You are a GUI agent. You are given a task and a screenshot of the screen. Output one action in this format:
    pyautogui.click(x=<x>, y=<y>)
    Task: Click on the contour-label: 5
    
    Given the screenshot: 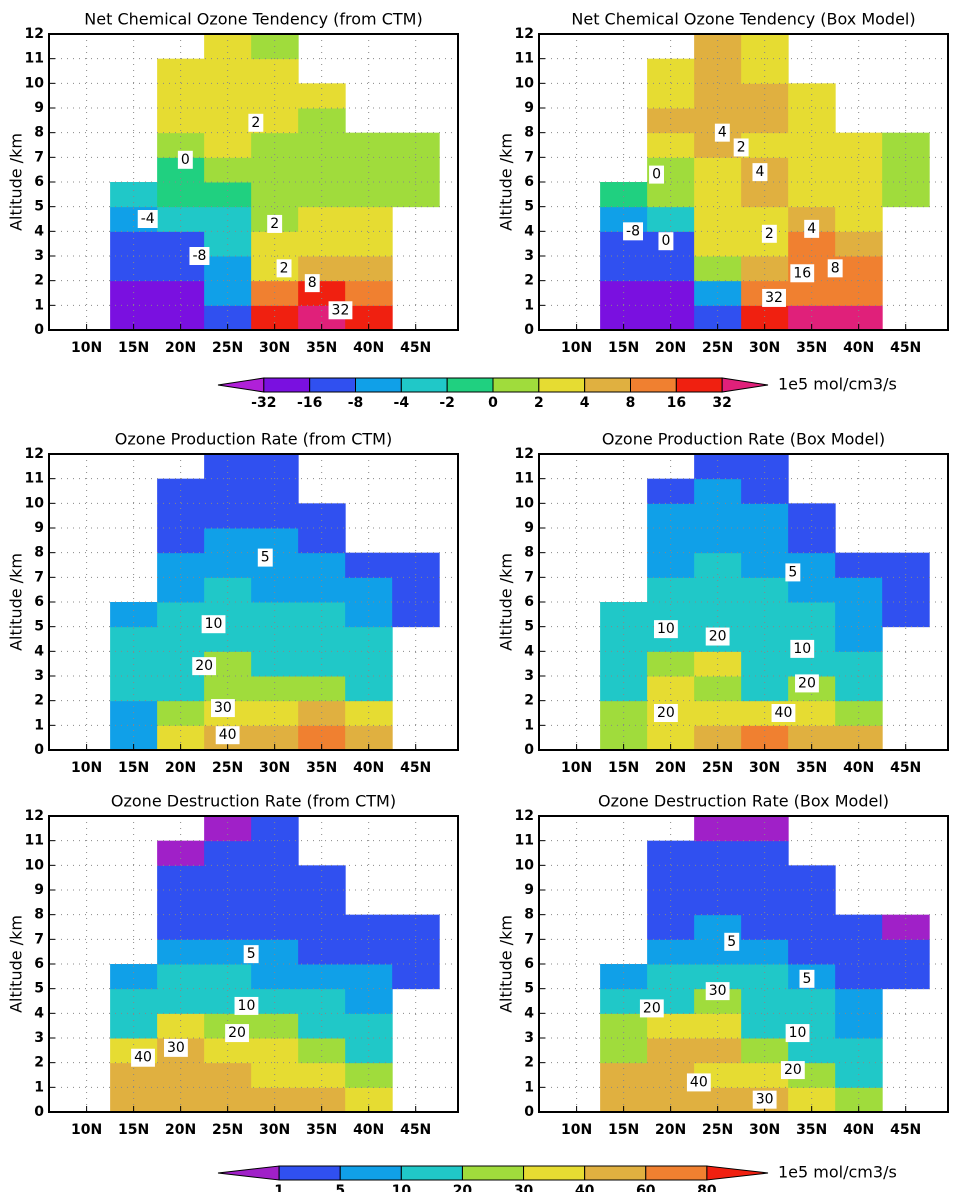 What is the action you would take?
    pyautogui.click(x=265, y=558)
    